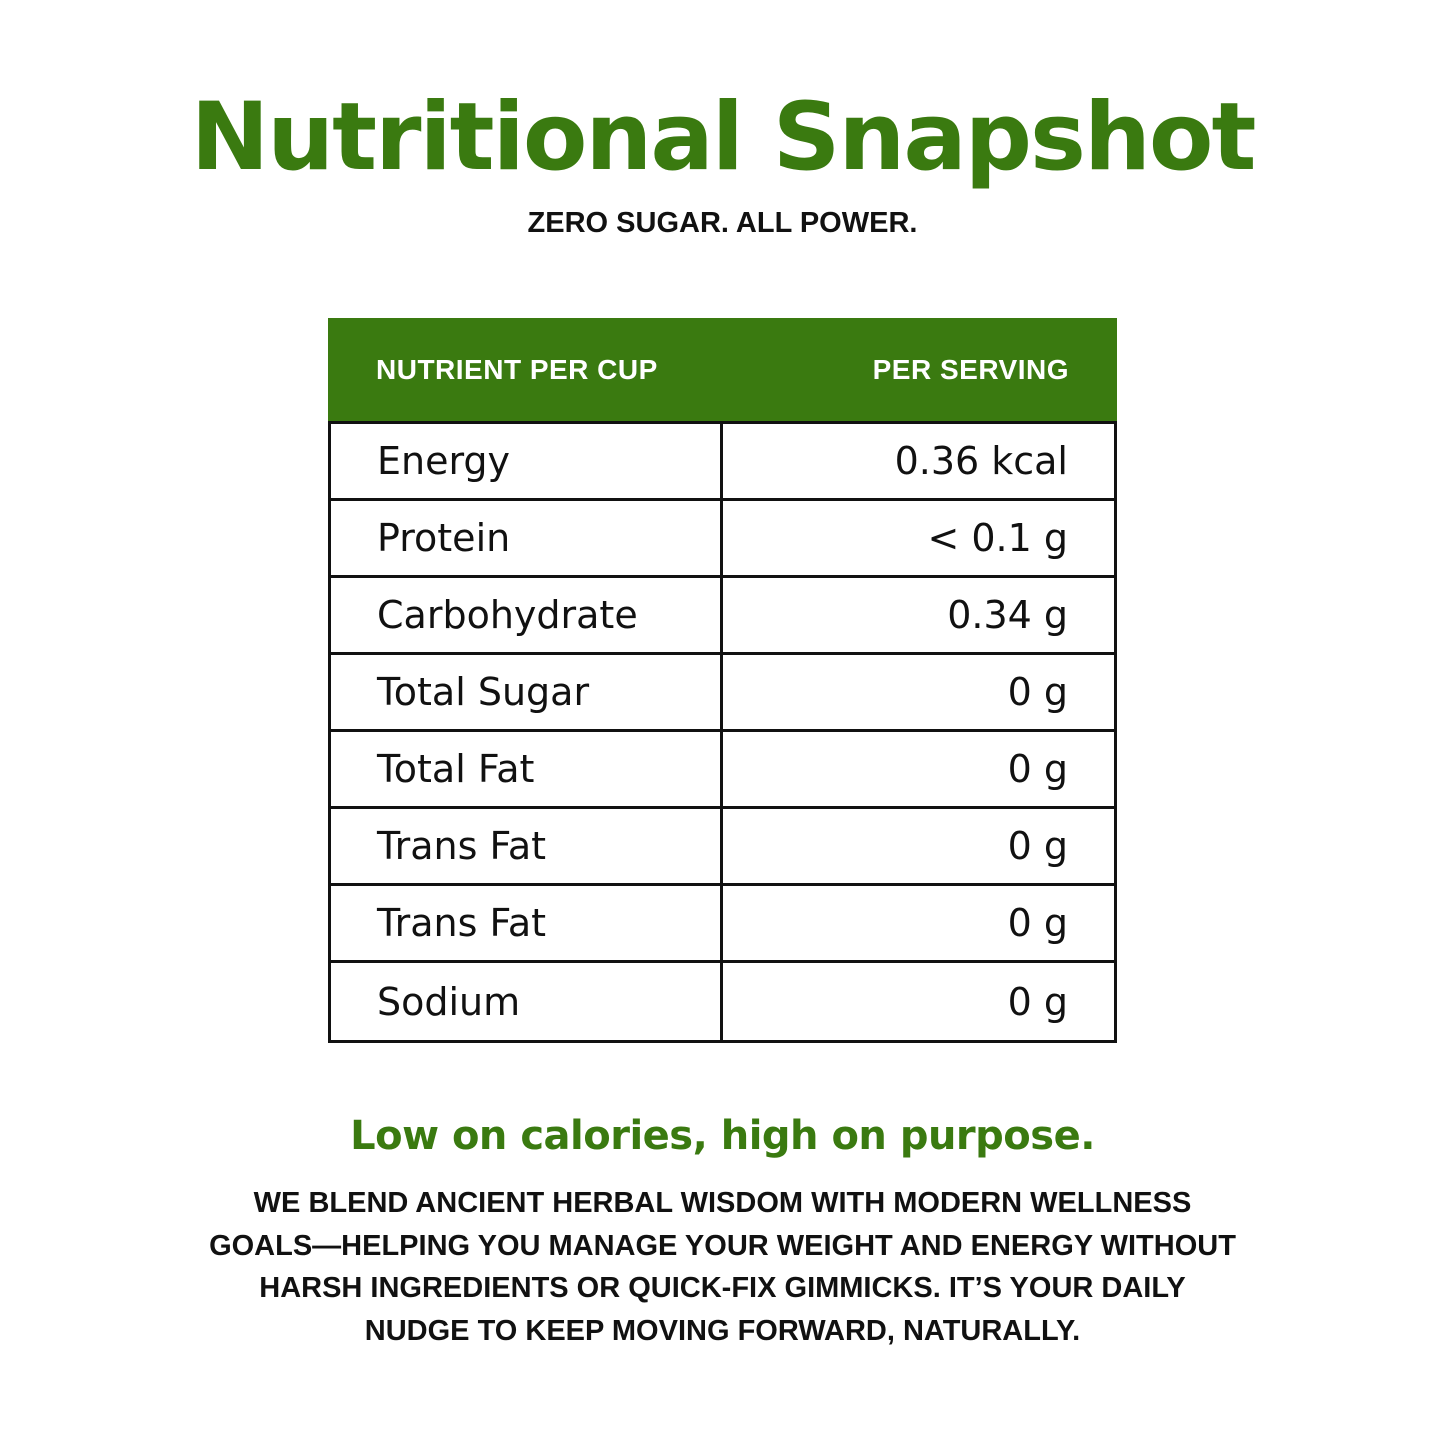 This screenshot has height=1445, width=1445. I want to click on nutrient-value: 0.36 kcal, so click(981, 461).